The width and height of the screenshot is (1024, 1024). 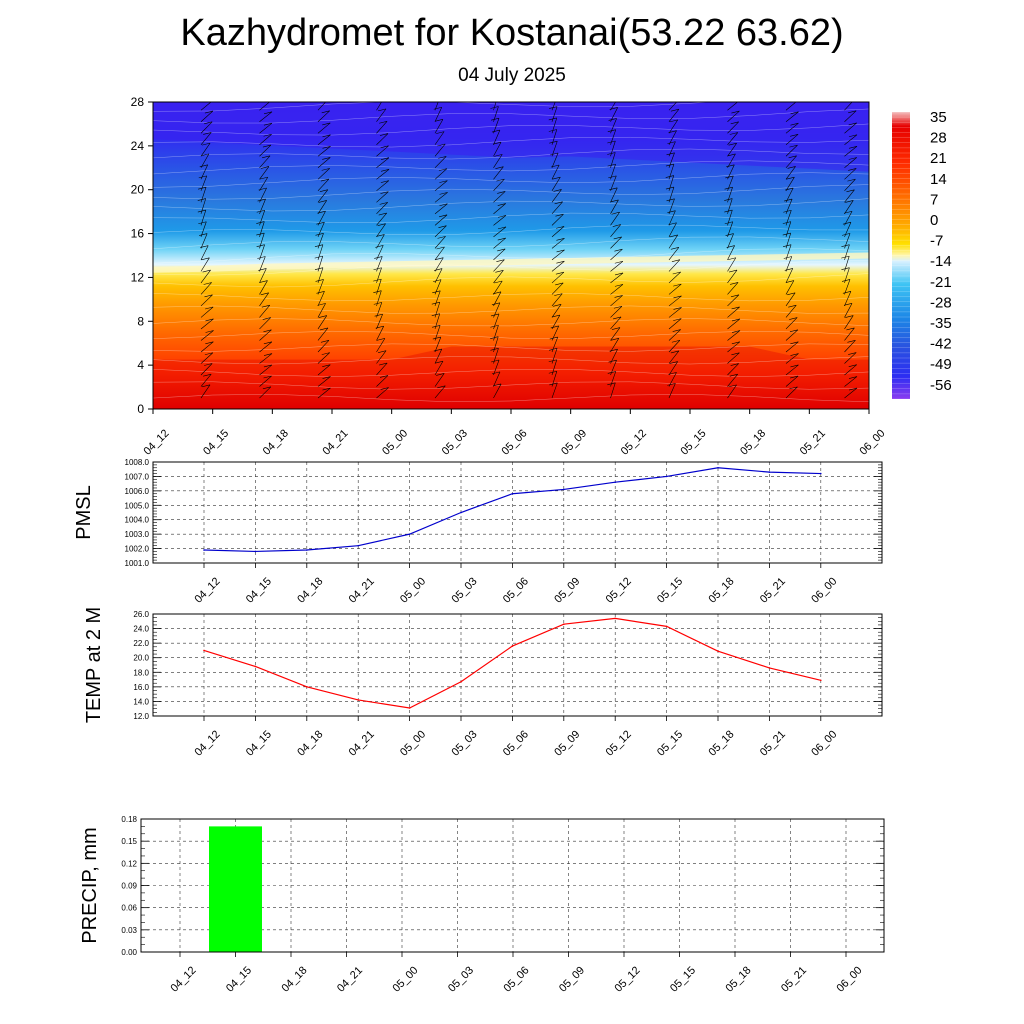 I want to click on colorbar-label: -49, so click(x=941, y=364).